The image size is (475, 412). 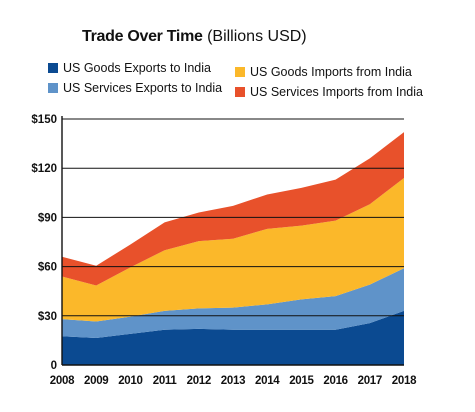 I want to click on x-tick-label: 2018, so click(x=404, y=381).